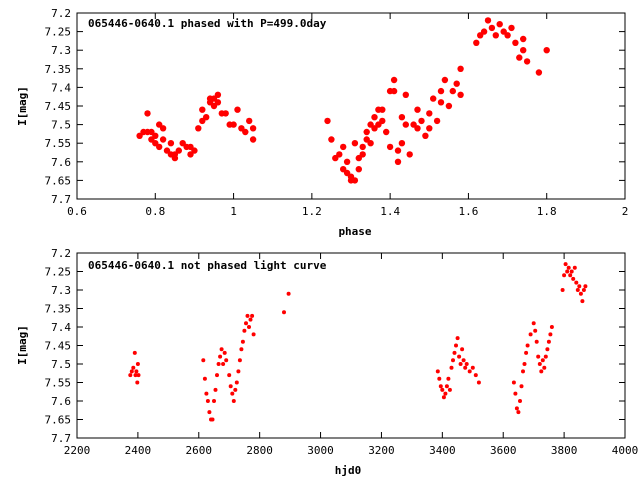 This screenshot has width=640, height=480. Describe the element at coordinates (58, 346) in the screenshot. I see `y-tick-label: 7.45` at that location.